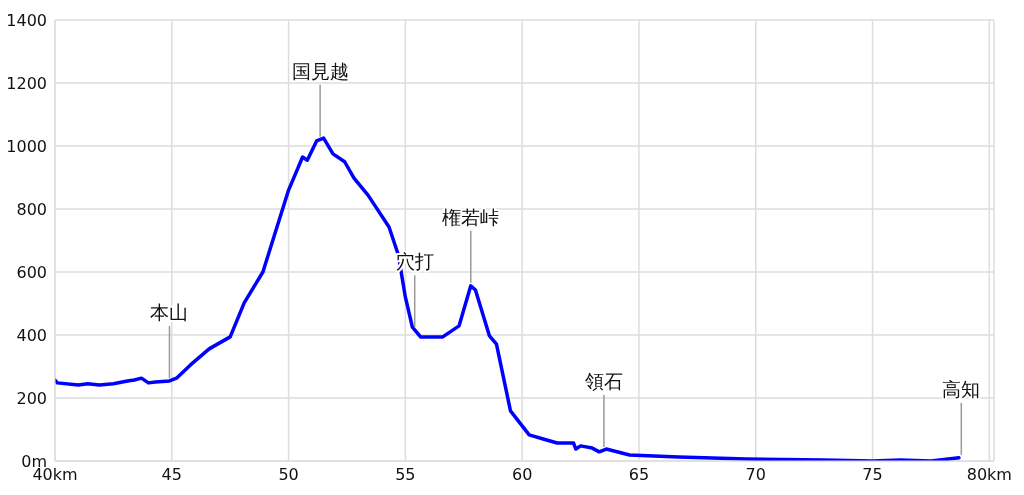 Image resolution: width=1024 pixels, height=495 pixels. Describe the element at coordinates (169, 311) in the screenshot. I see `annotation: 本山` at that location.